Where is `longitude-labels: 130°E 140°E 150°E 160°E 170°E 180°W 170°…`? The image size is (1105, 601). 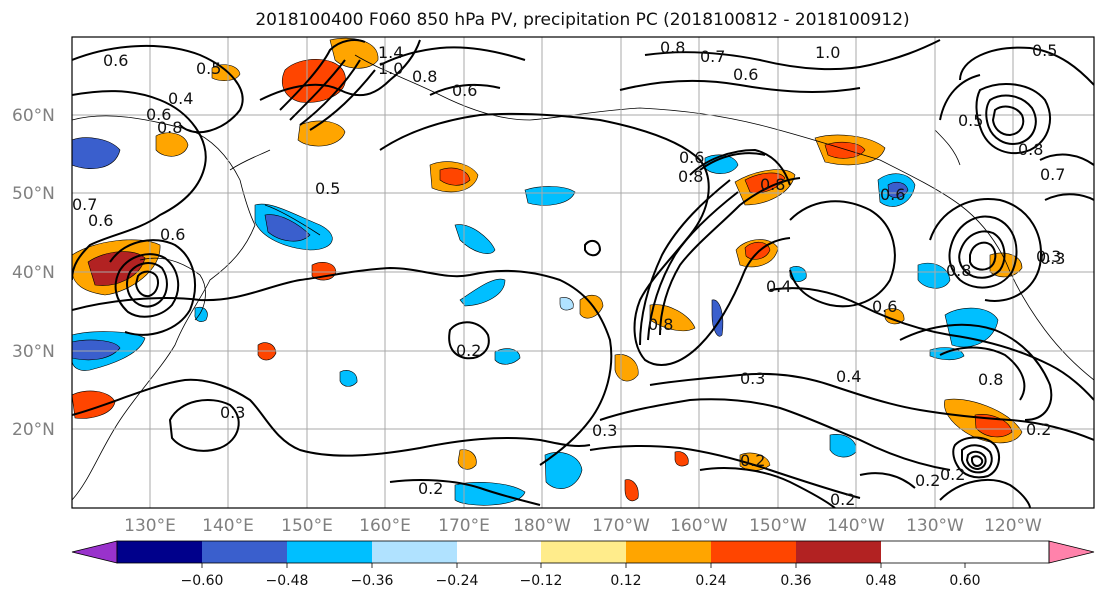
longitude-labels: 130°E 140°E 150°E 160°E 170°E 180°W 170°… is located at coordinates (583, 526).